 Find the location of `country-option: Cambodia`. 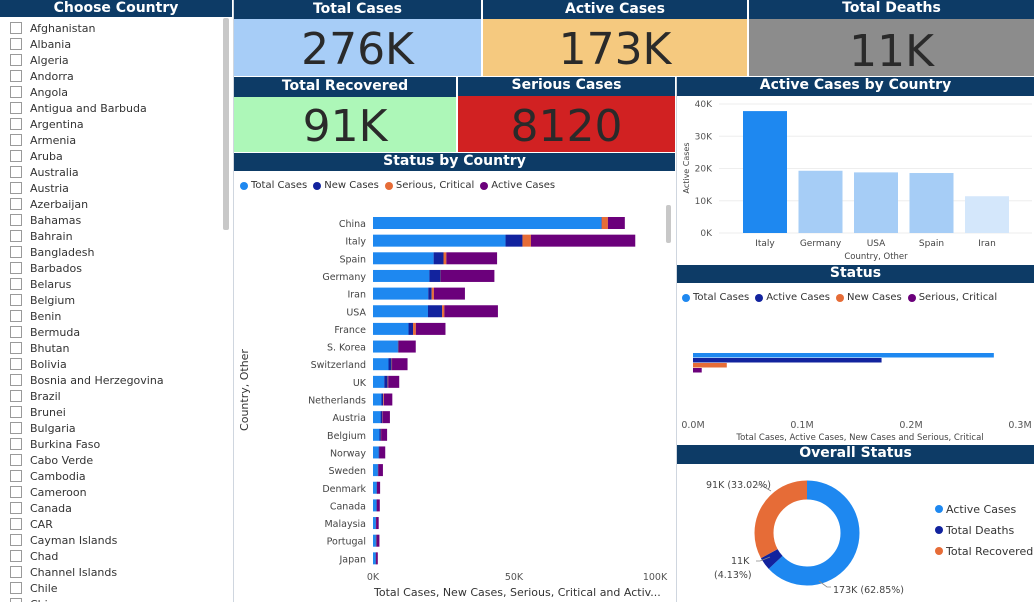

country-option: Cambodia is located at coordinates (48, 476).